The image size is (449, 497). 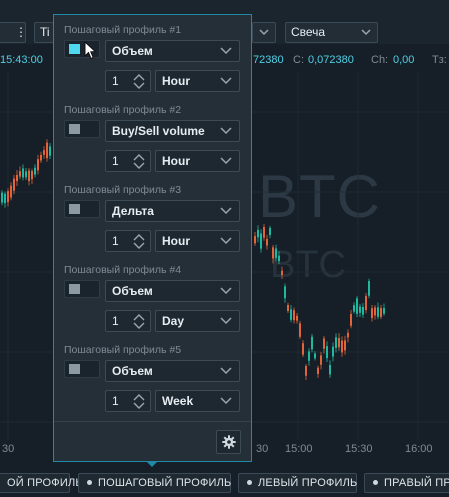 What do you see at coordinates (178, 401) in the screenshot?
I see `period-unit-value: Week` at bounding box center [178, 401].